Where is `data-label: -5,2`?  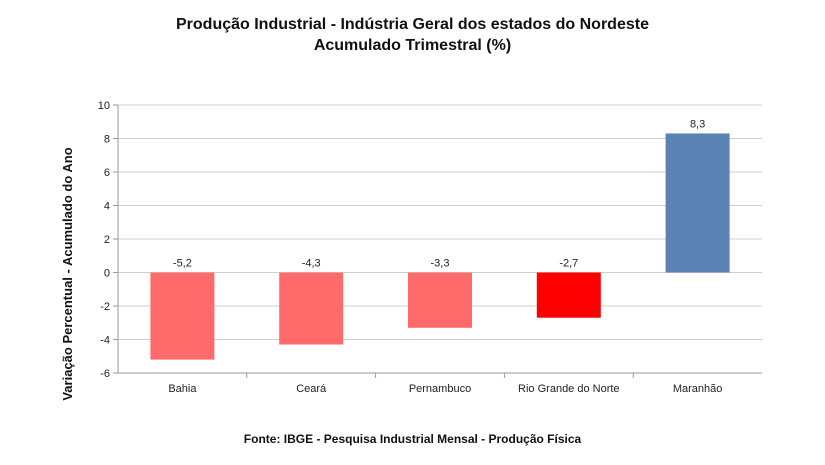 data-label: -5,2 is located at coordinates (182, 264).